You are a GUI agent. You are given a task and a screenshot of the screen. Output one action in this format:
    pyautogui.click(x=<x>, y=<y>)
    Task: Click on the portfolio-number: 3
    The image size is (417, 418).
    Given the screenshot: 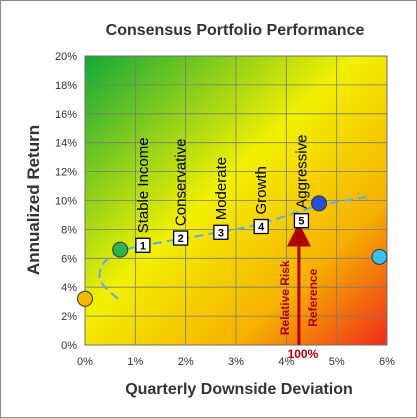 What is the action you would take?
    pyautogui.click(x=221, y=233)
    